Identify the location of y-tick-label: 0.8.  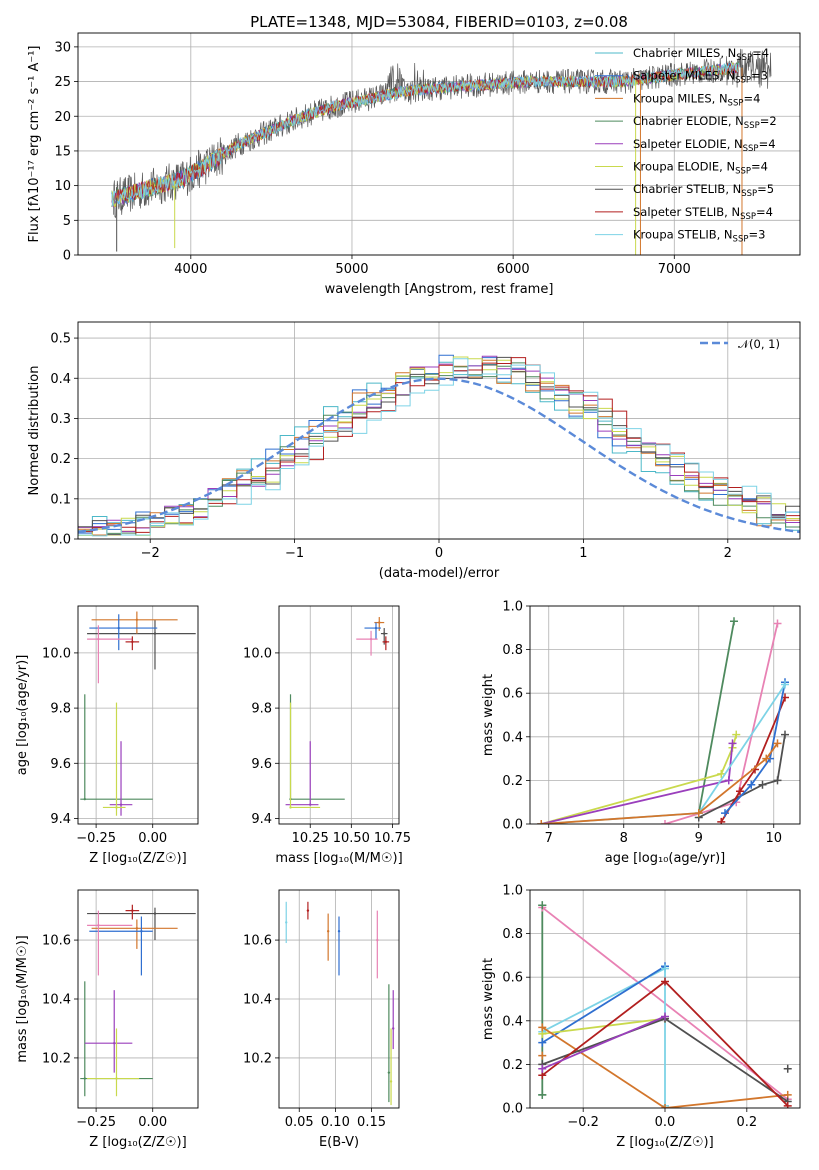
(512, 934).